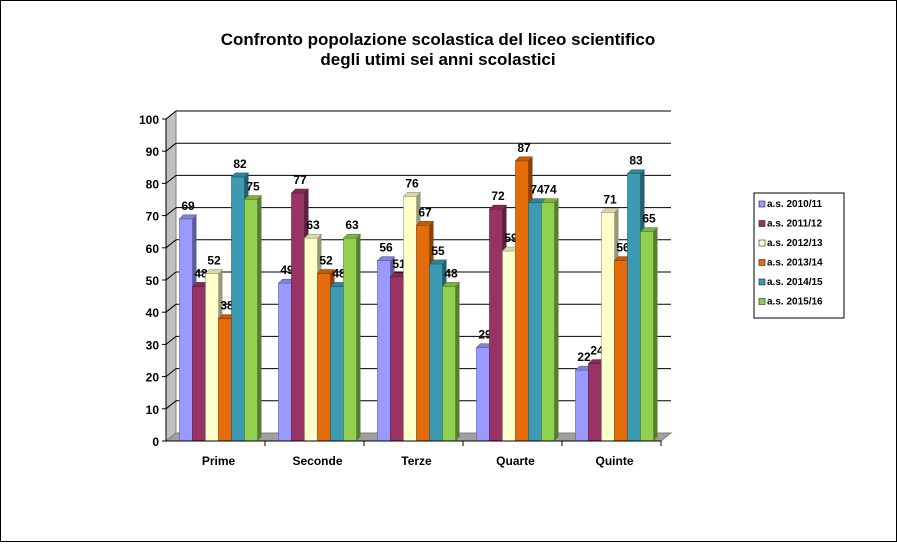  What do you see at coordinates (300, 180) in the screenshot?
I see `data-label: 77` at bounding box center [300, 180].